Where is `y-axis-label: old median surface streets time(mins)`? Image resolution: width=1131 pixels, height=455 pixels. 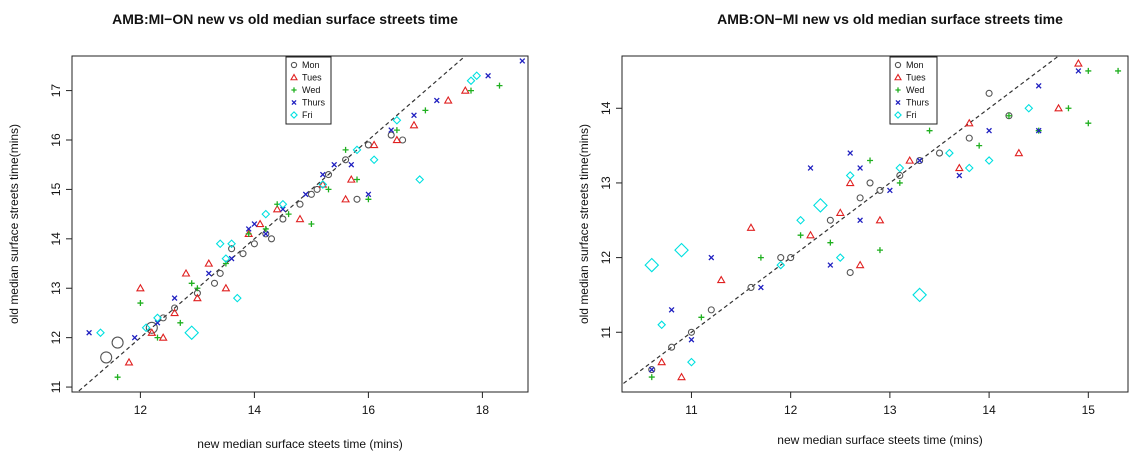 y-axis-label: old median surface streets time(mins) is located at coordinates (584, 224).